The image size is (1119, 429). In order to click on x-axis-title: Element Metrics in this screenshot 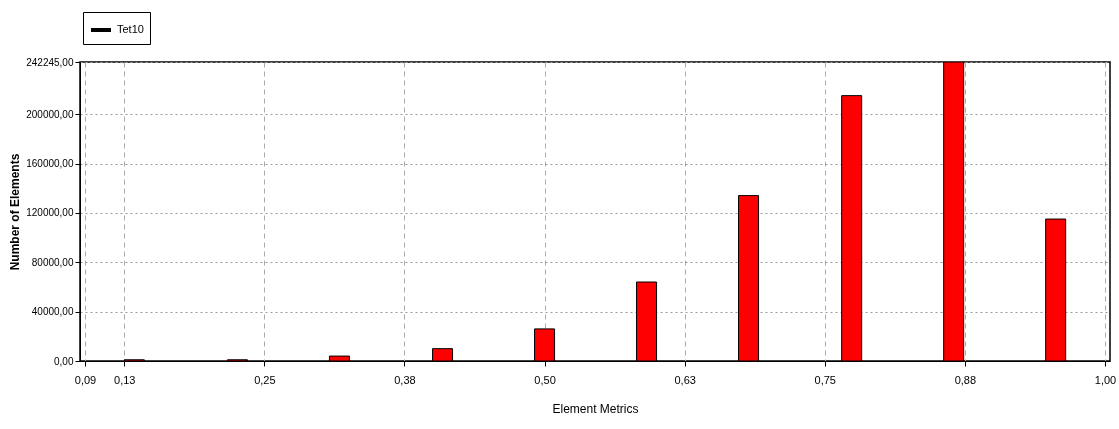, I will do `click(595, 408)`.